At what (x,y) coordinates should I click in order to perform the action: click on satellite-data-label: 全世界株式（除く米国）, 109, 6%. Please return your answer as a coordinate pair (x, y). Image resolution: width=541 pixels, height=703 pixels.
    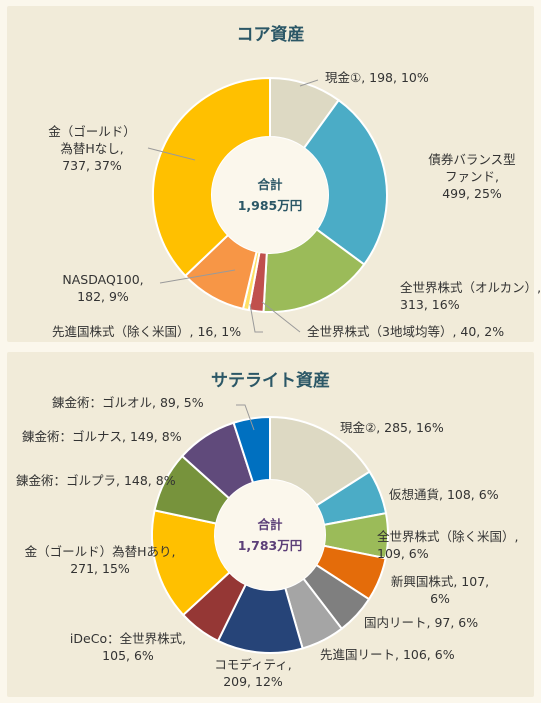
    Looking at the image, I should click on (447, 545).